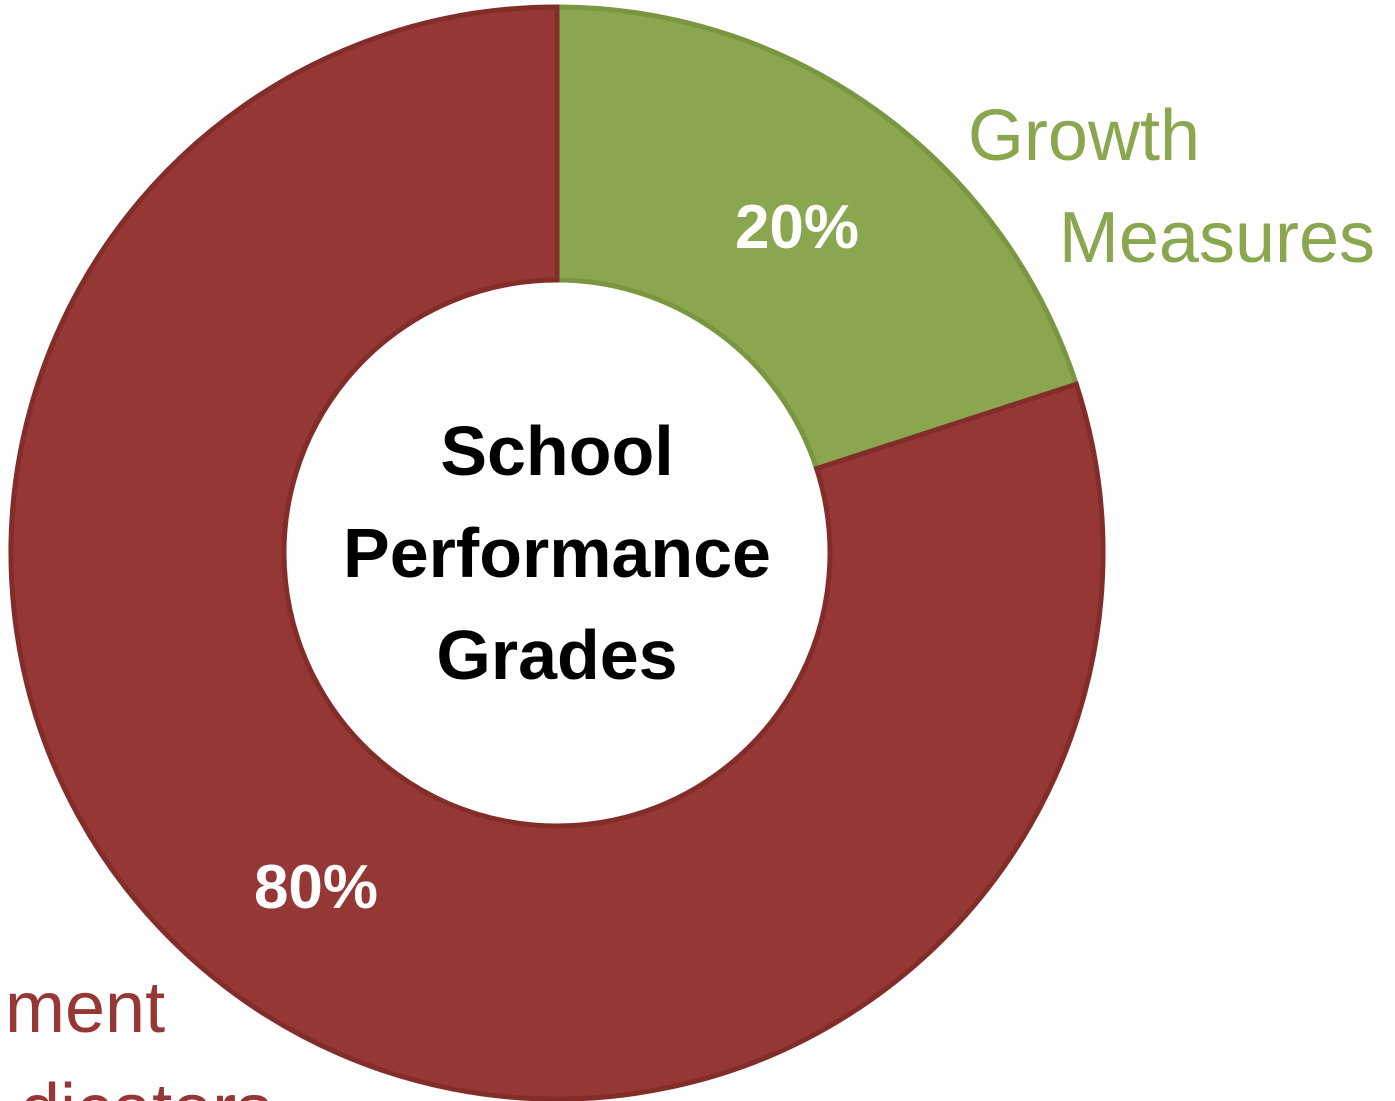  I want to click on category-label: mentdicators, so click(138, 1034).